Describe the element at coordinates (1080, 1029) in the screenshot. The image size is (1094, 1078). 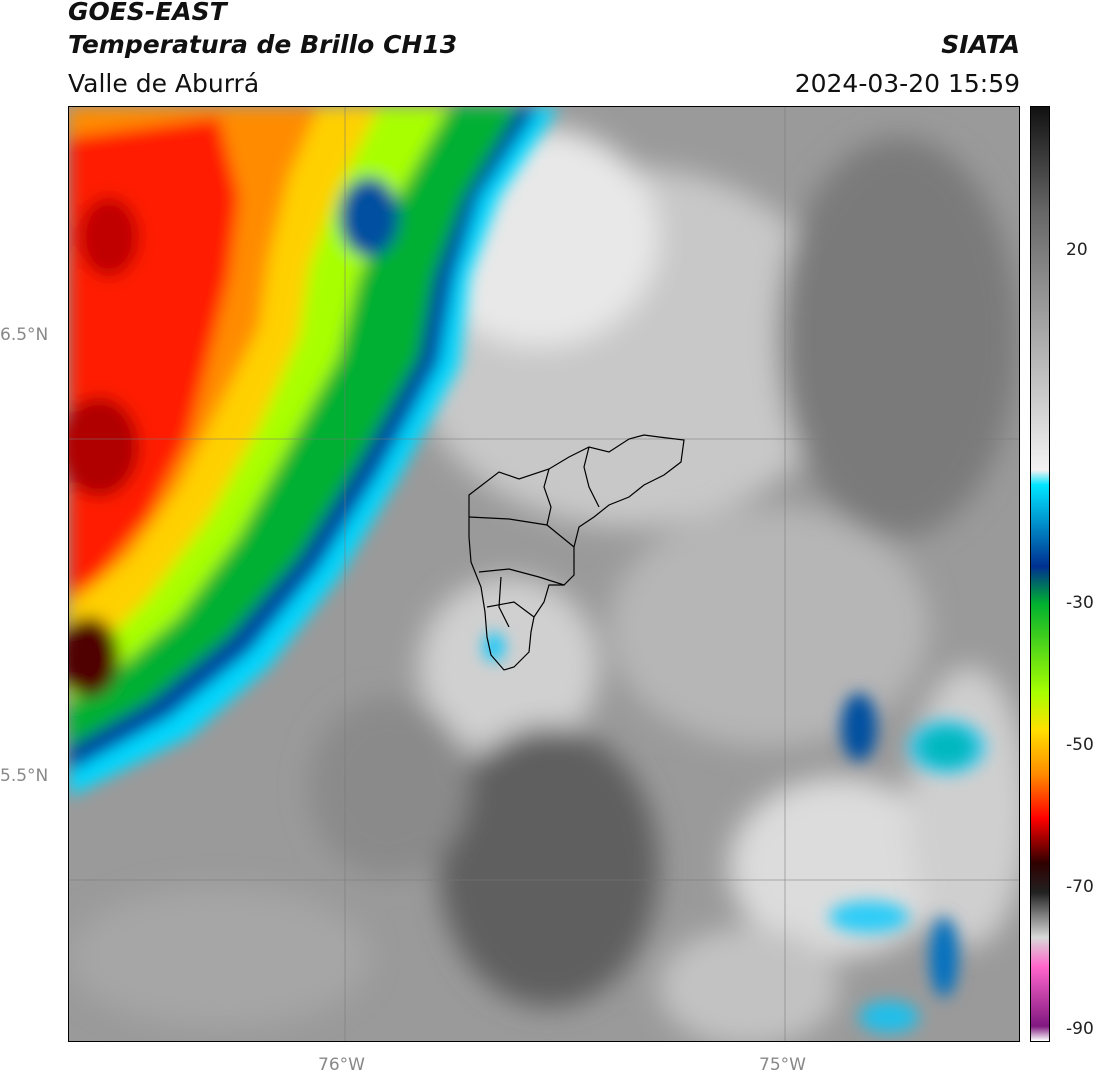
I see `colorbar-tick-minus90: -90` at that location.